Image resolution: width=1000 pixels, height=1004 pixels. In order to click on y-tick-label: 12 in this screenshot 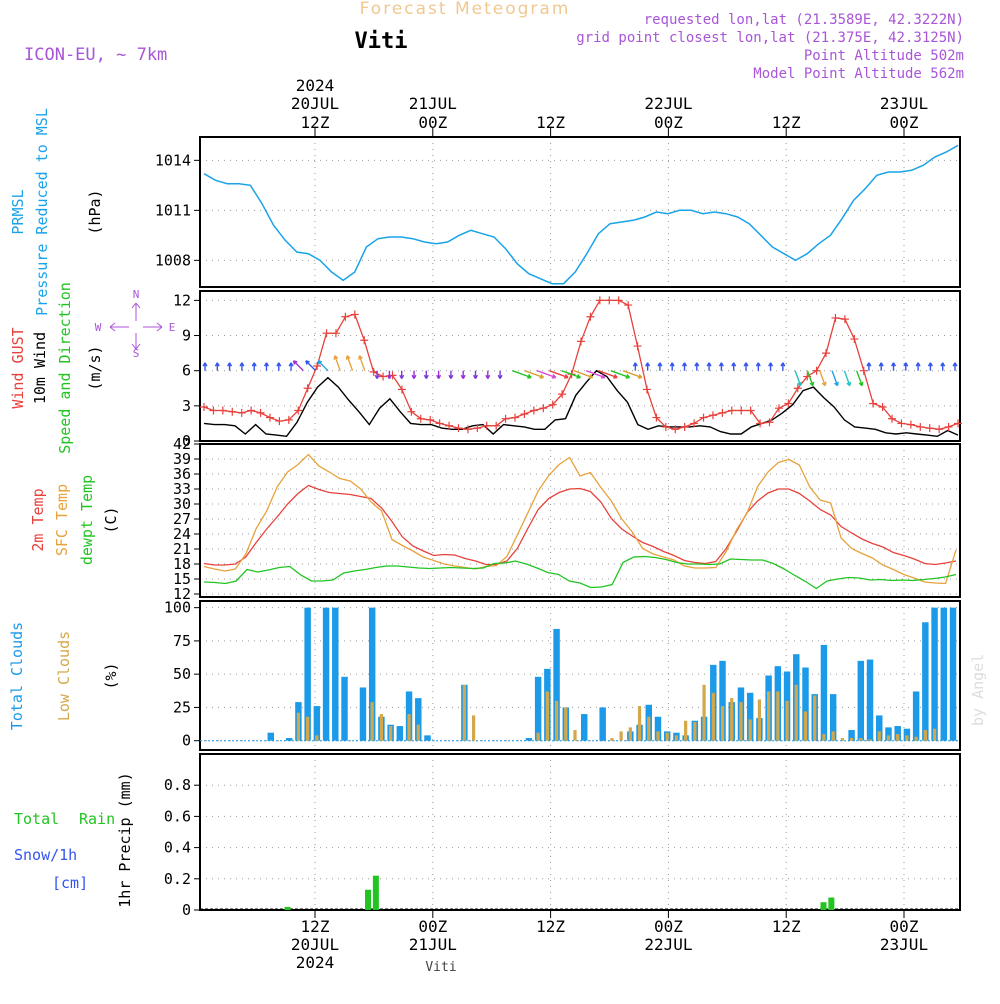, I will do `click(182, 300)`.